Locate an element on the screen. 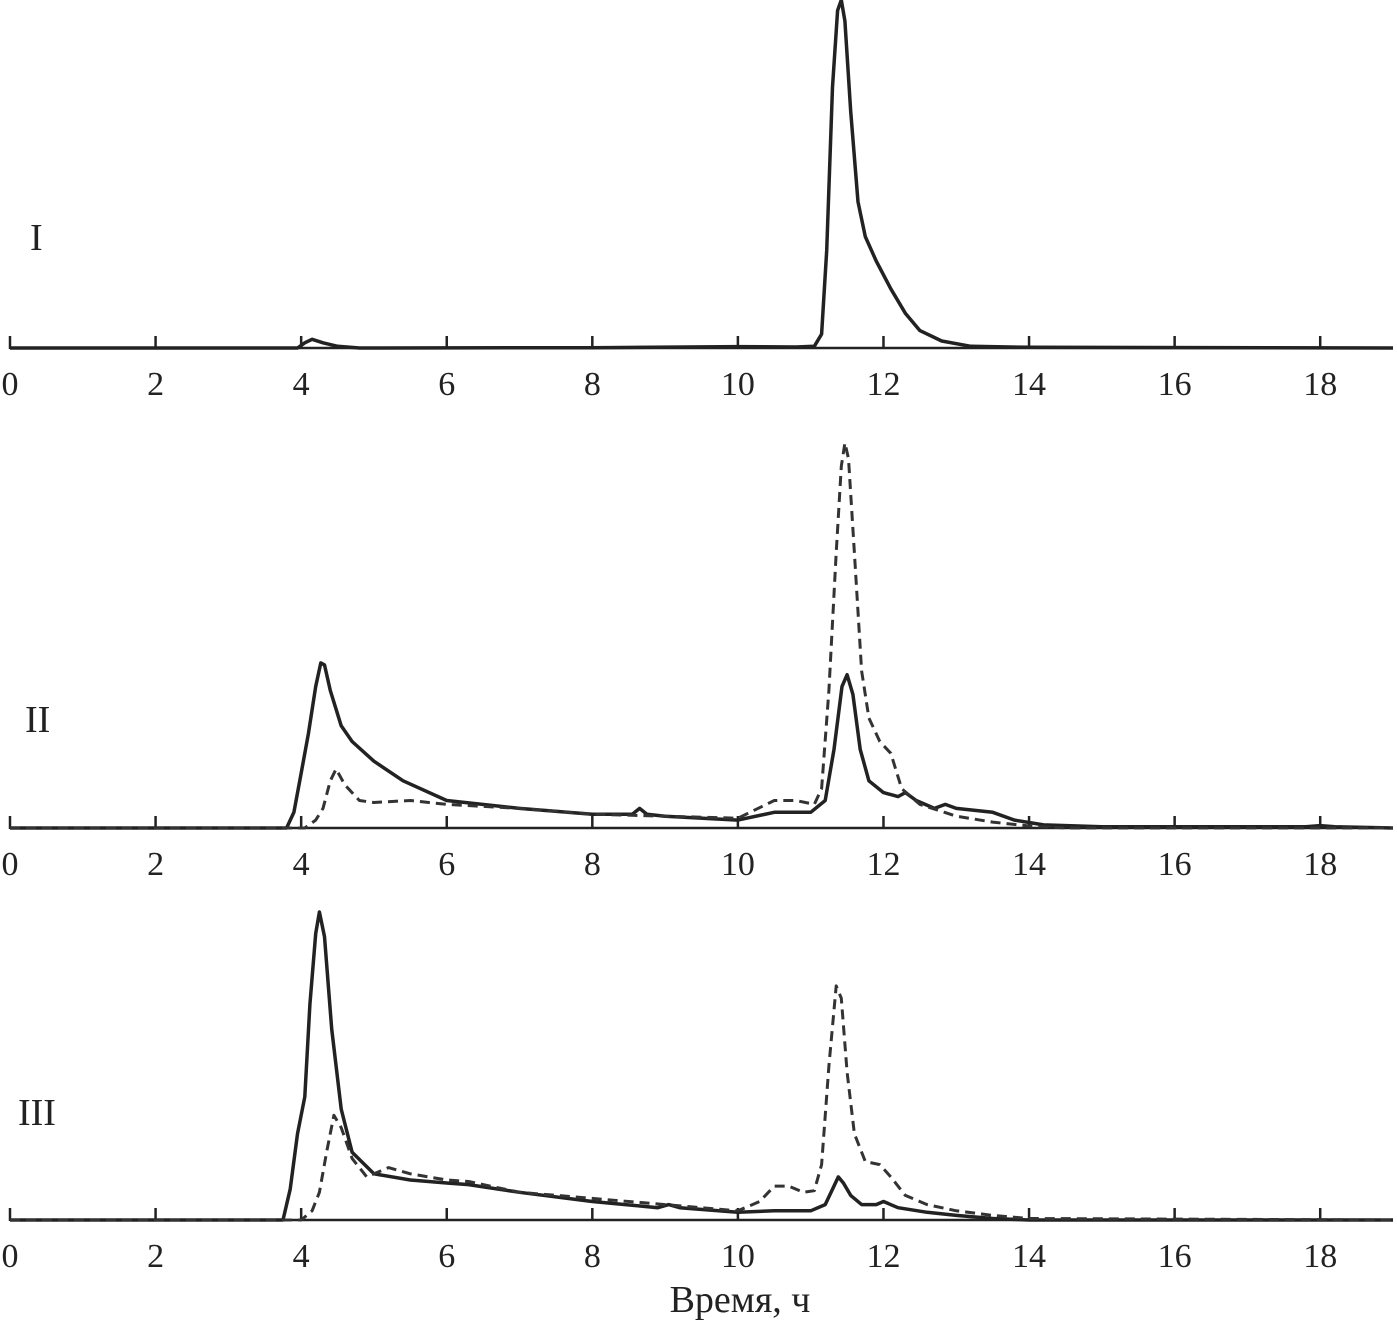 The height and width of the screenshot is (1325, 1397). x-axis-title: Время, ч is located at coordinates (740, 1300).